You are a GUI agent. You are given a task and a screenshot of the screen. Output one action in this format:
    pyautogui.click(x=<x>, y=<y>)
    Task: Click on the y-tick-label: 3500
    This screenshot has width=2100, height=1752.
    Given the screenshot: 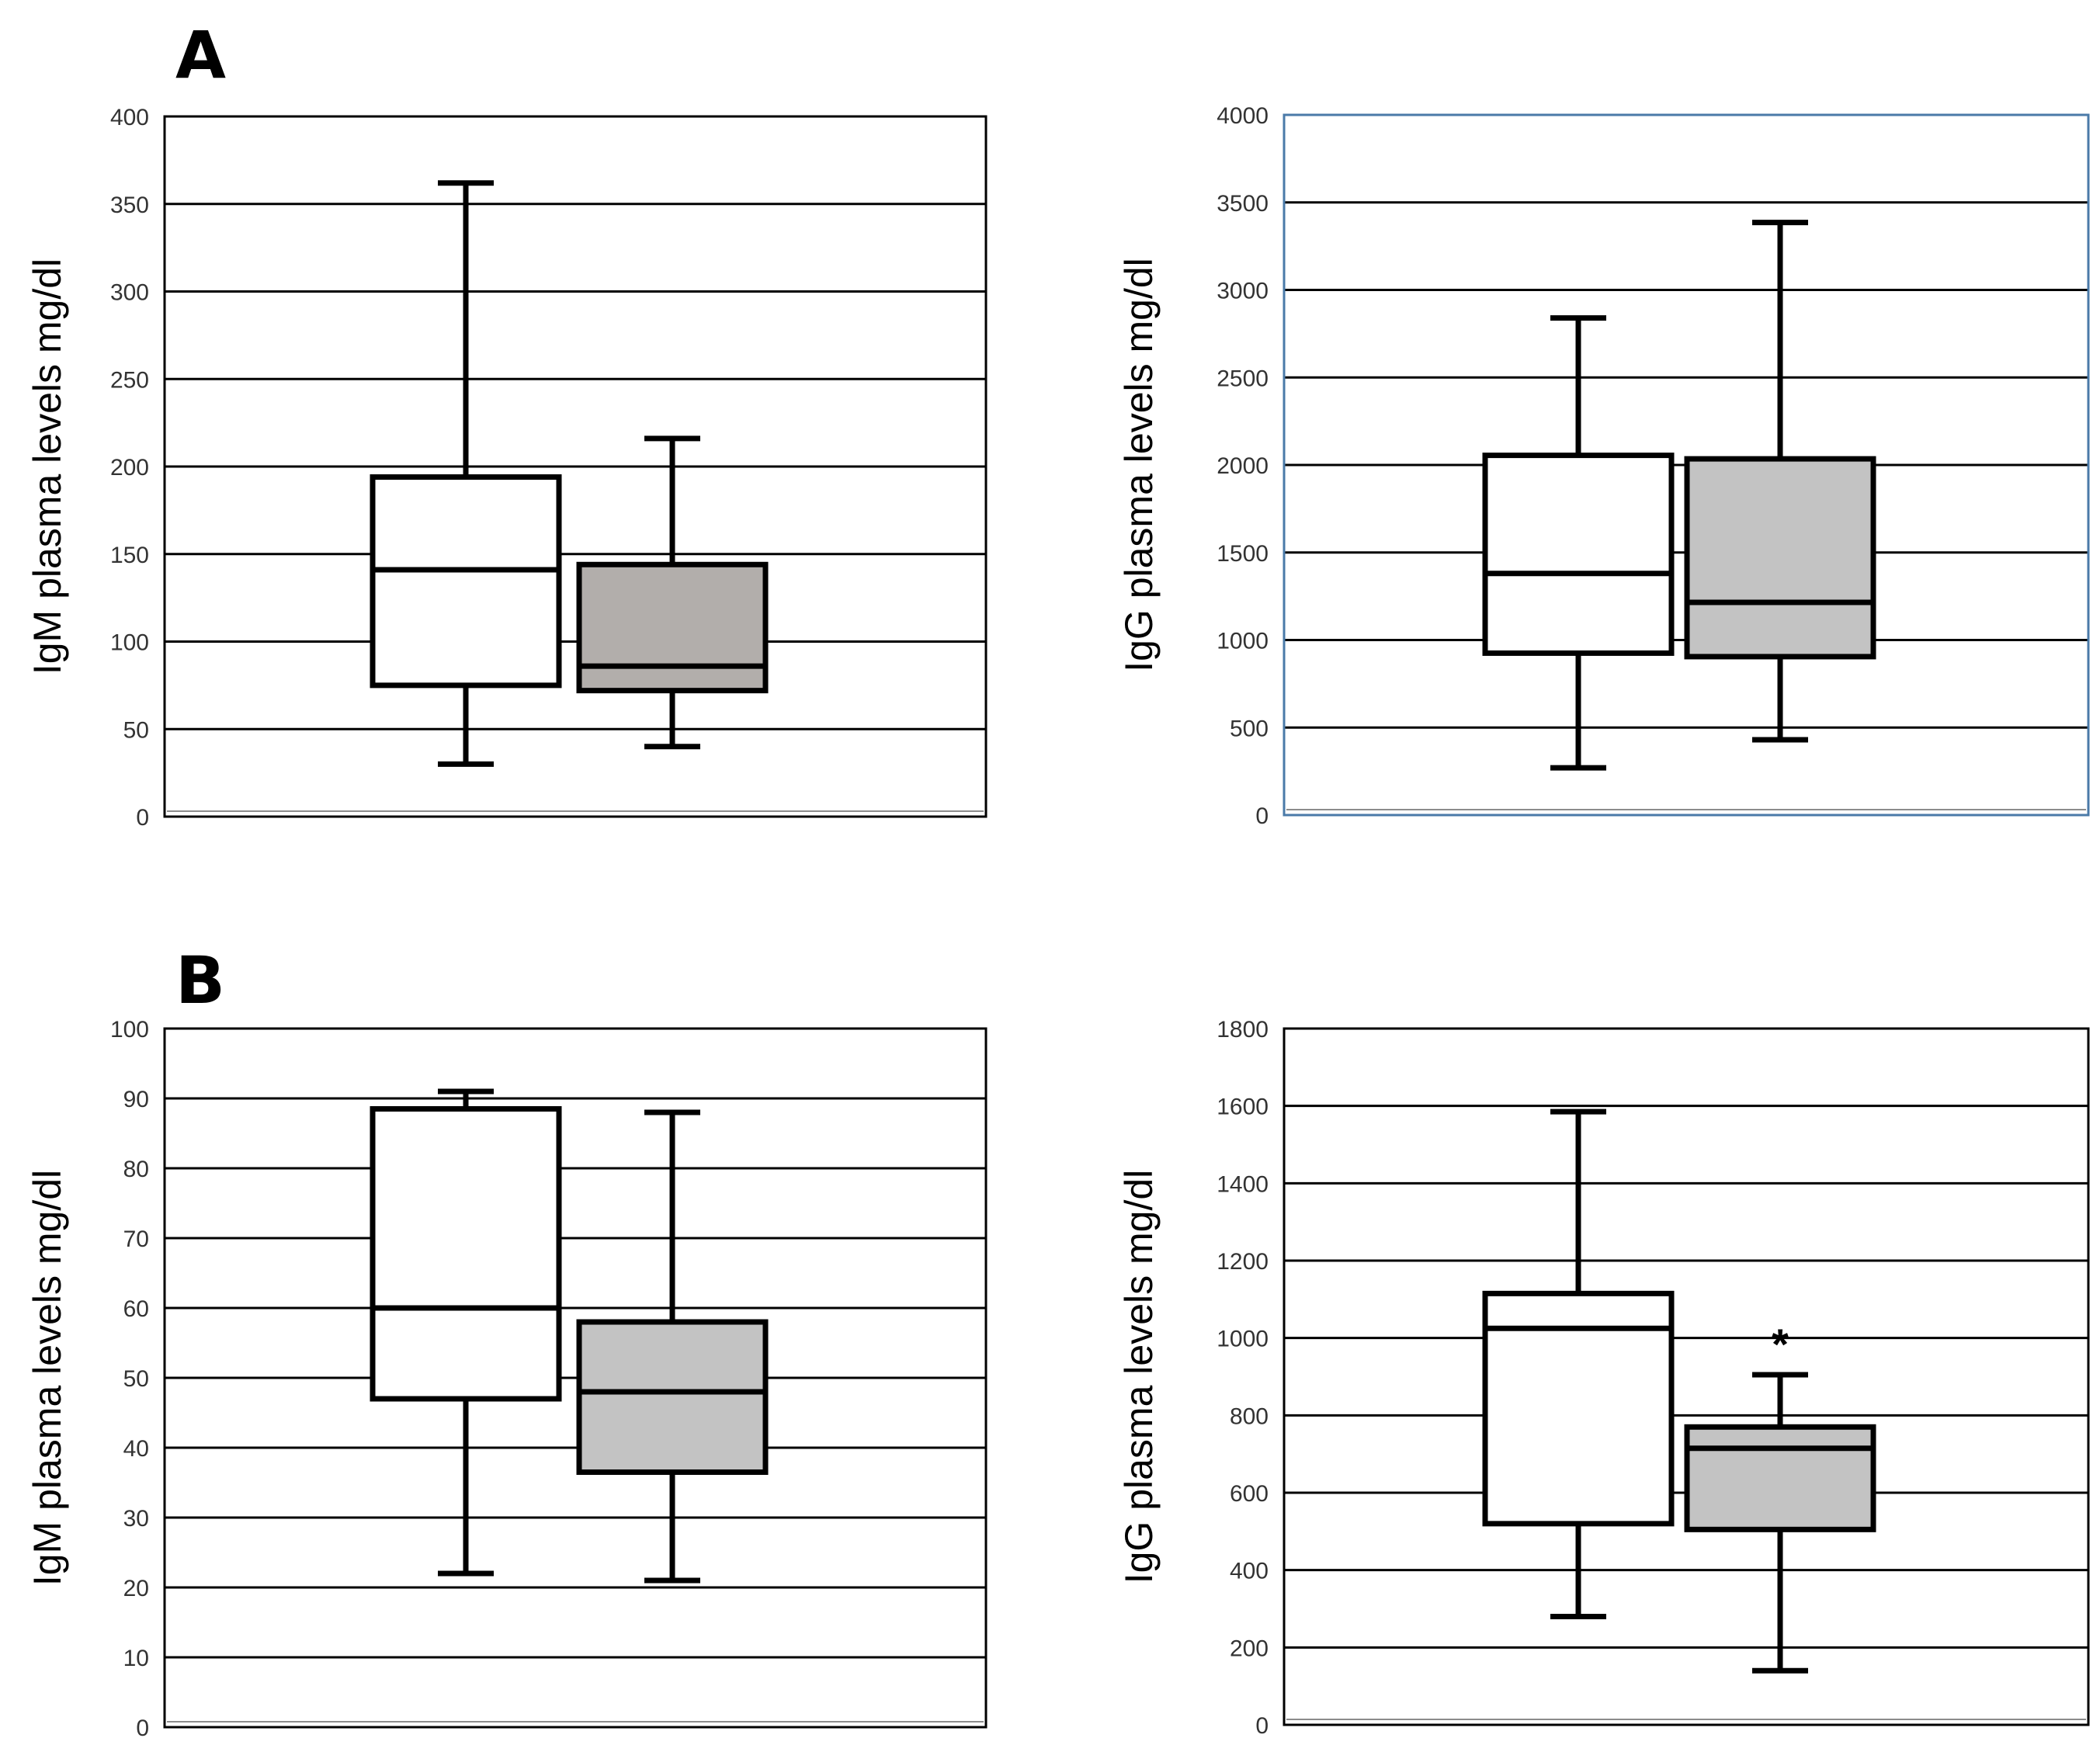 What is the action you would take?
    pyautogui.click(x=1243, y=204)
    